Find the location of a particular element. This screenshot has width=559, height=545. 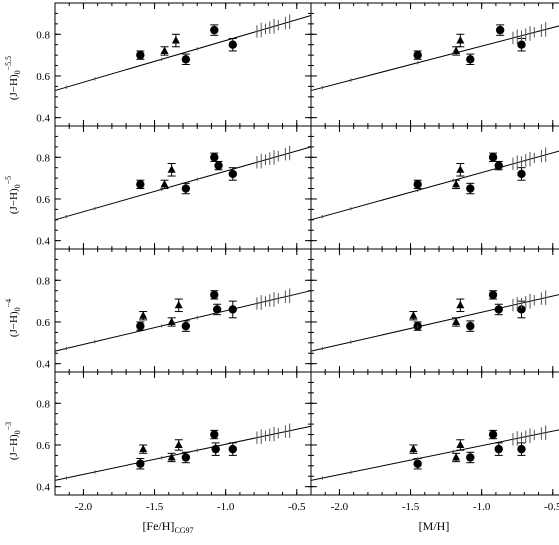

panel-r0-c1 is located at coordinates (434, 64).